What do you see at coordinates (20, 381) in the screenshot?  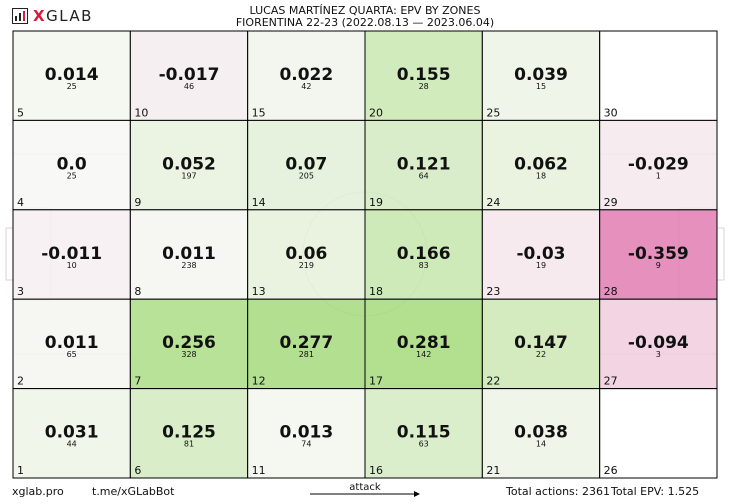 I see `zone-number: 2` at bounding box center [20, 381].